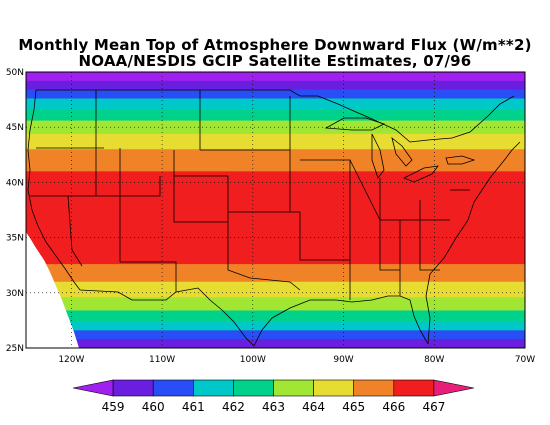  I want to click on latitude-label: 35N, so click(15, 239).